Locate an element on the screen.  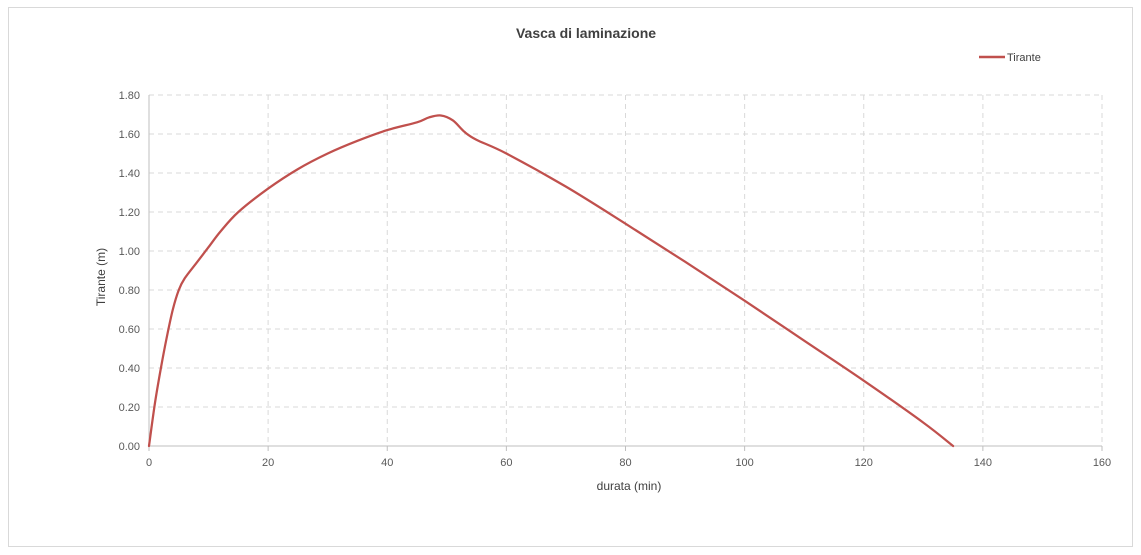
x-tick-label: 140 is located at coordinates (983, 463).